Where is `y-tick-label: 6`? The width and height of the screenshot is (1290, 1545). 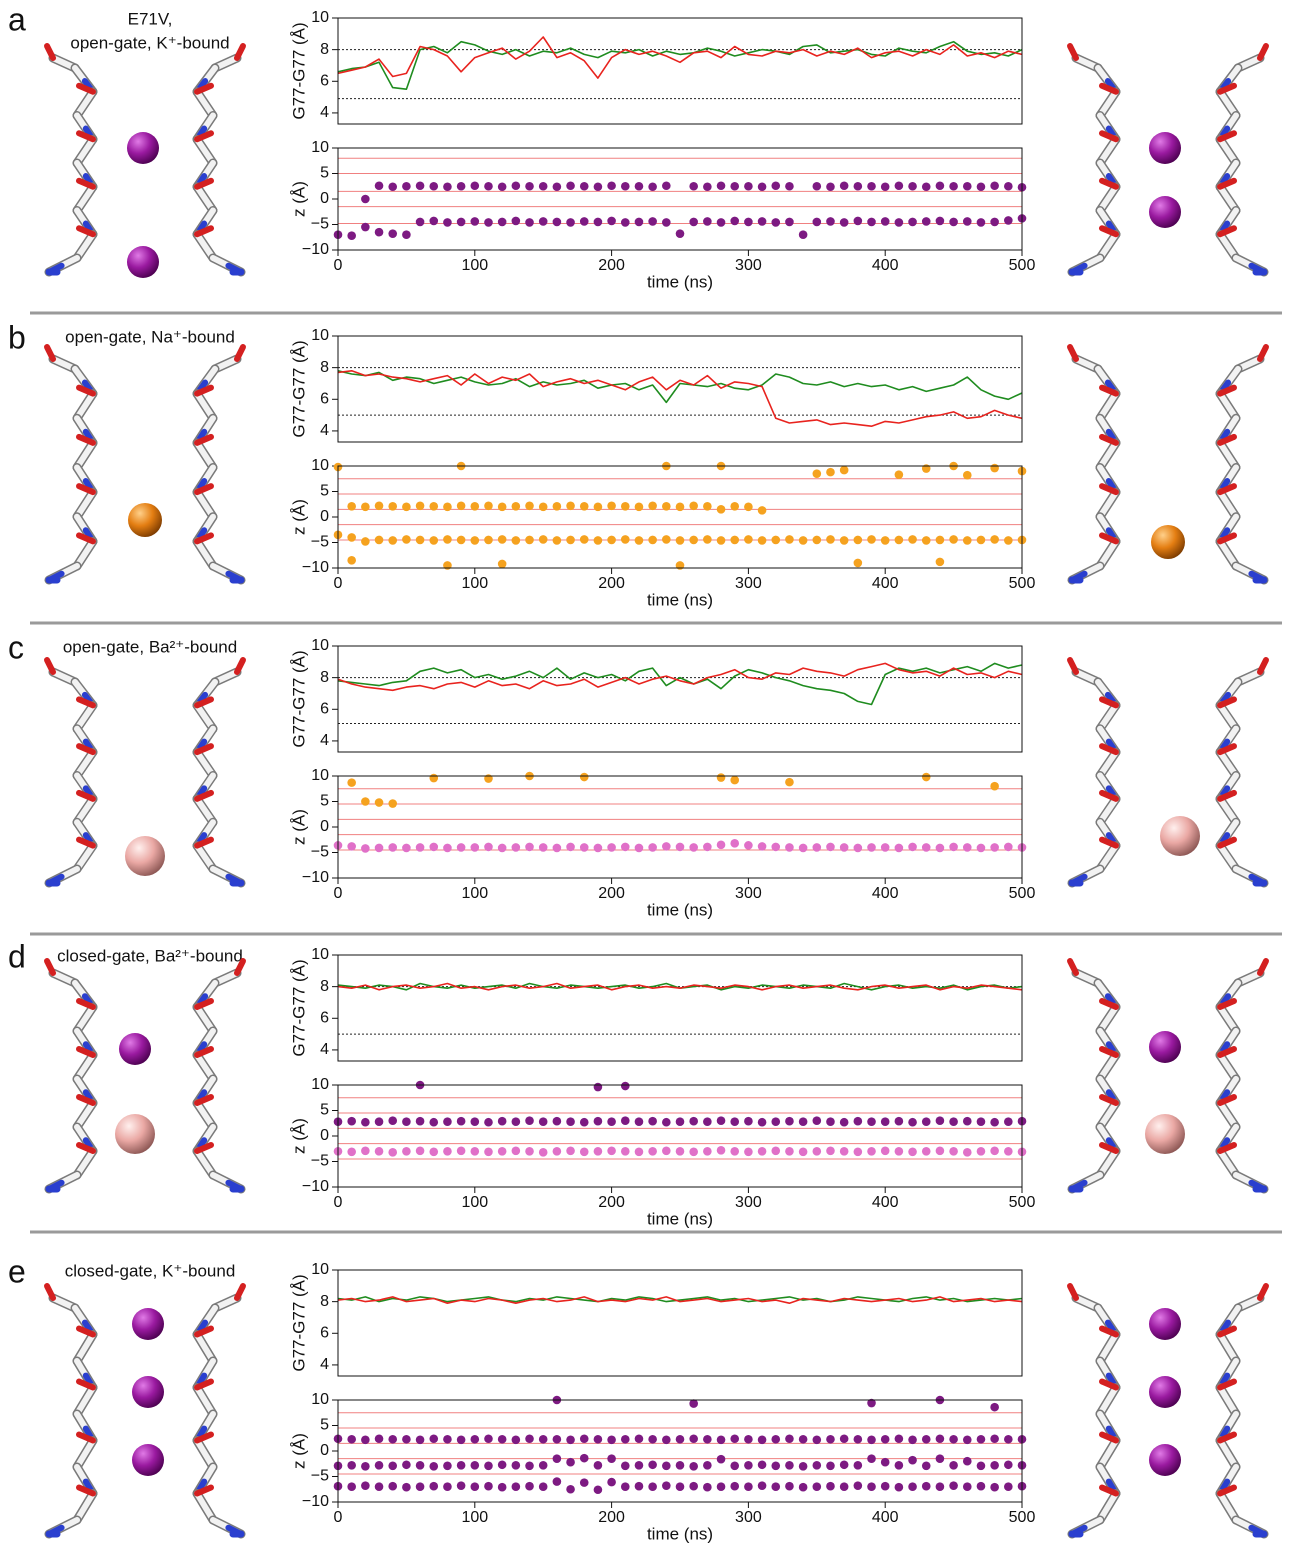 y-tick-label: 6 is located at coordinates (324, 1018).